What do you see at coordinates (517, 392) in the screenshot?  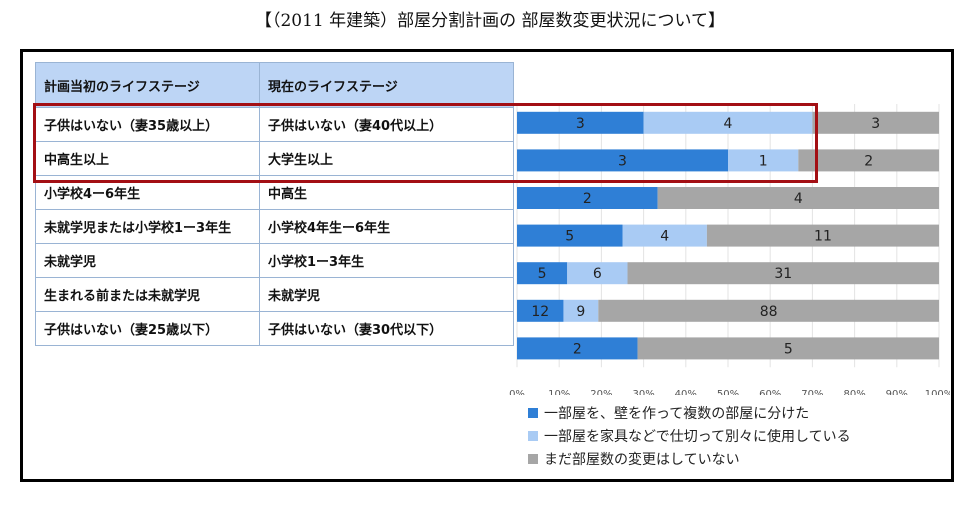 I see `x-tick-label: 0%` at bounding box center [517, 392].